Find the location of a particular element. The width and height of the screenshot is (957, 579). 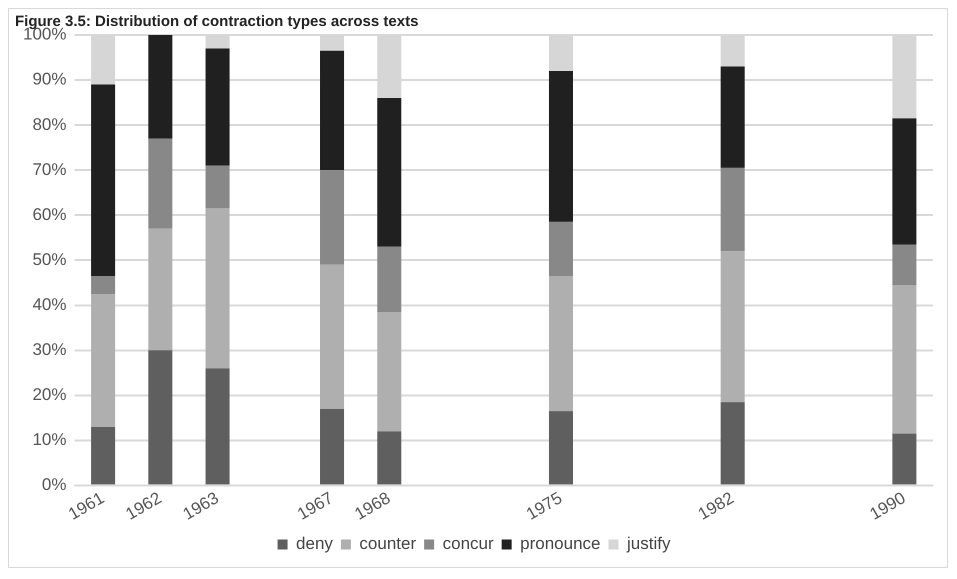

x-tick-label: 1962 is located at coordinates (143, 506).